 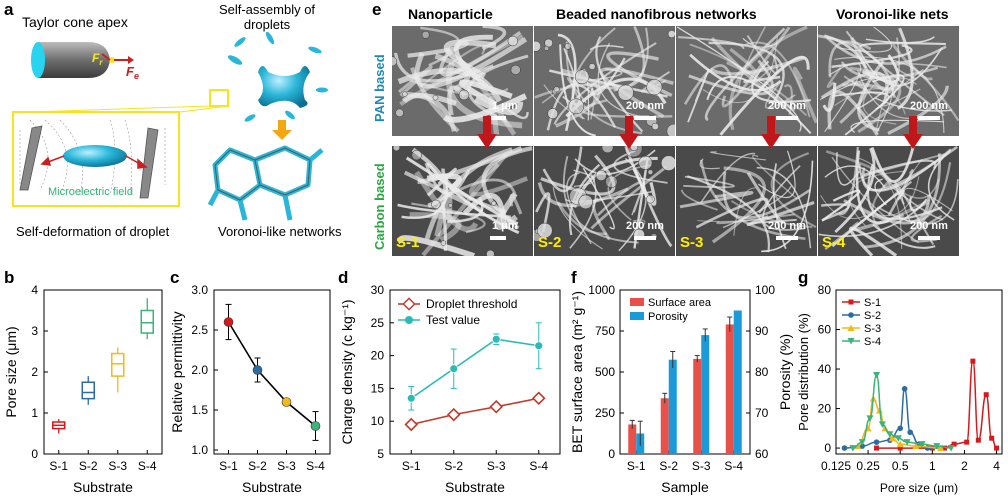 What do you see at coordinates (347, 371) in the screenshot?
I see `y-axis-label: Charge density (c kg⁻¹)` at bounding box center [347, 371].